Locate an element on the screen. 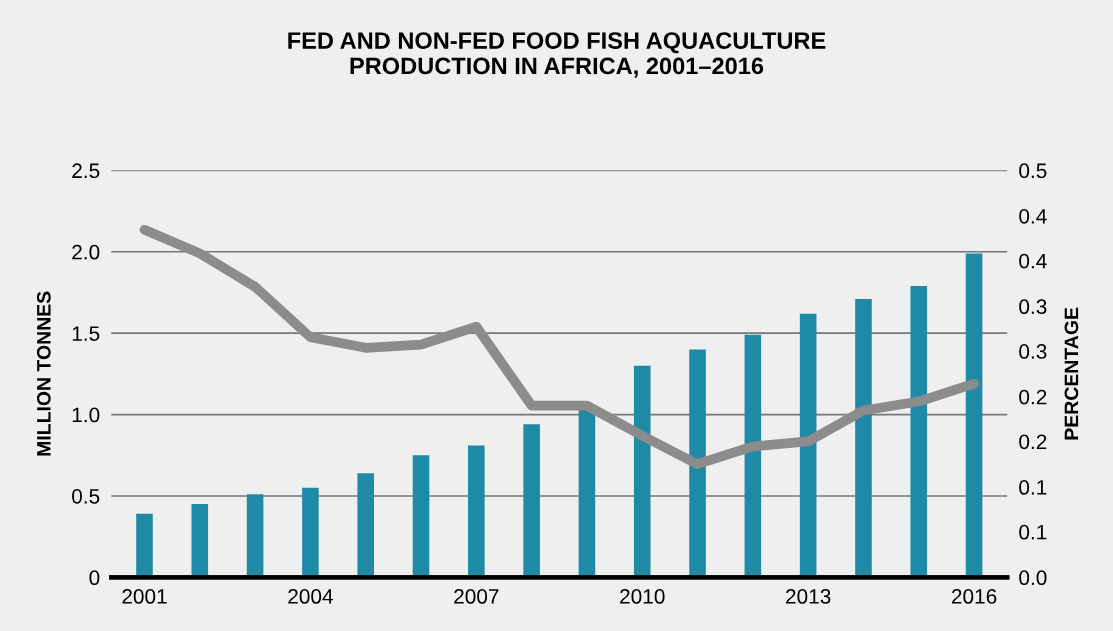 The width and height of the screenshot is (1113, 631). y-tick-label: 2.0 is located at coordinates (86, 252).